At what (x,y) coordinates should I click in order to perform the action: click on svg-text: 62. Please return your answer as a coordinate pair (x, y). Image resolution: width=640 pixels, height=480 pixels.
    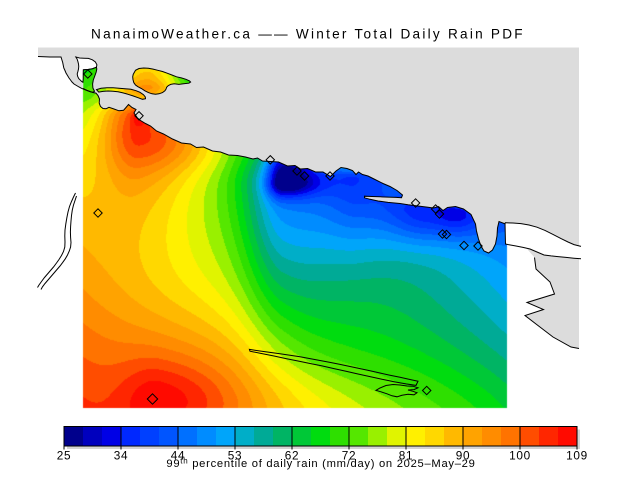
    Looking at the image, I should click on (292, 456).